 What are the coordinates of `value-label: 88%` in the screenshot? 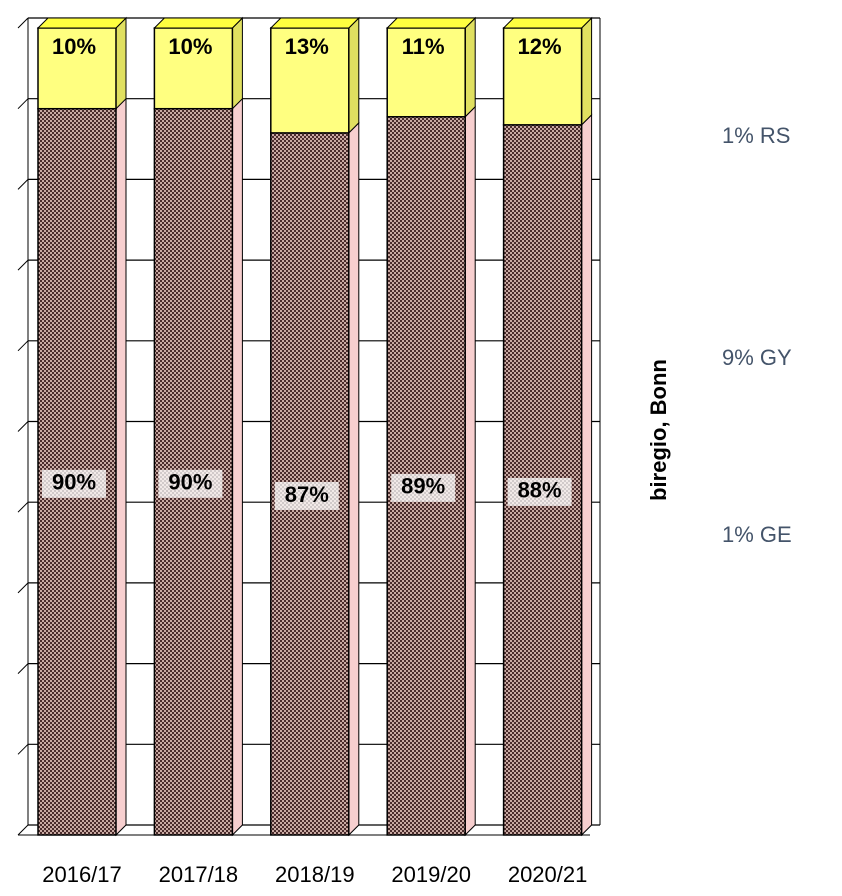 It's located at (540, 490).